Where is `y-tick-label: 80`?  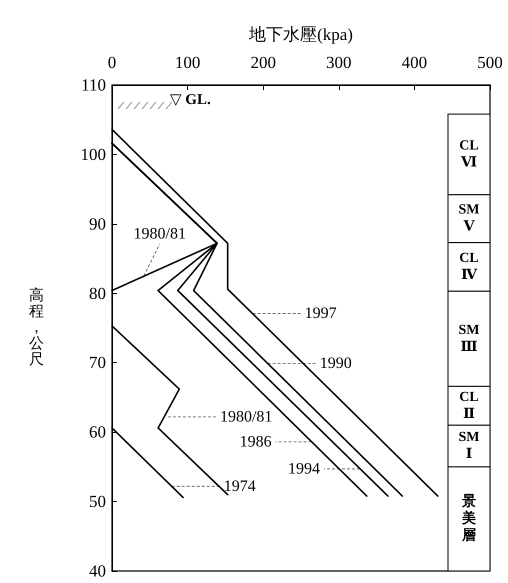 y-tick-label: 80 is located at coordinates (97, 293).